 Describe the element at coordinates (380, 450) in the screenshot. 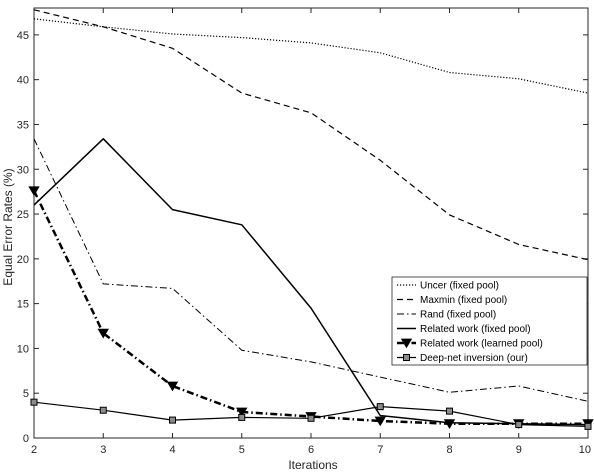

I see `x-tick-label: 7` at that location.